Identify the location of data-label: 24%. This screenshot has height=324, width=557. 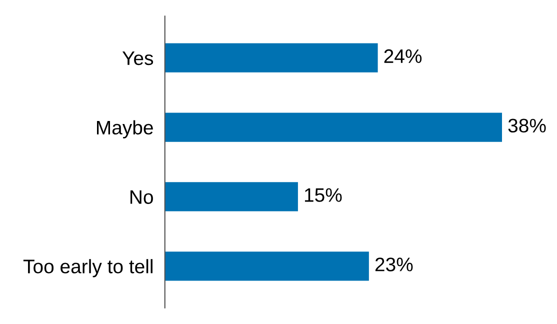
(403, 56).